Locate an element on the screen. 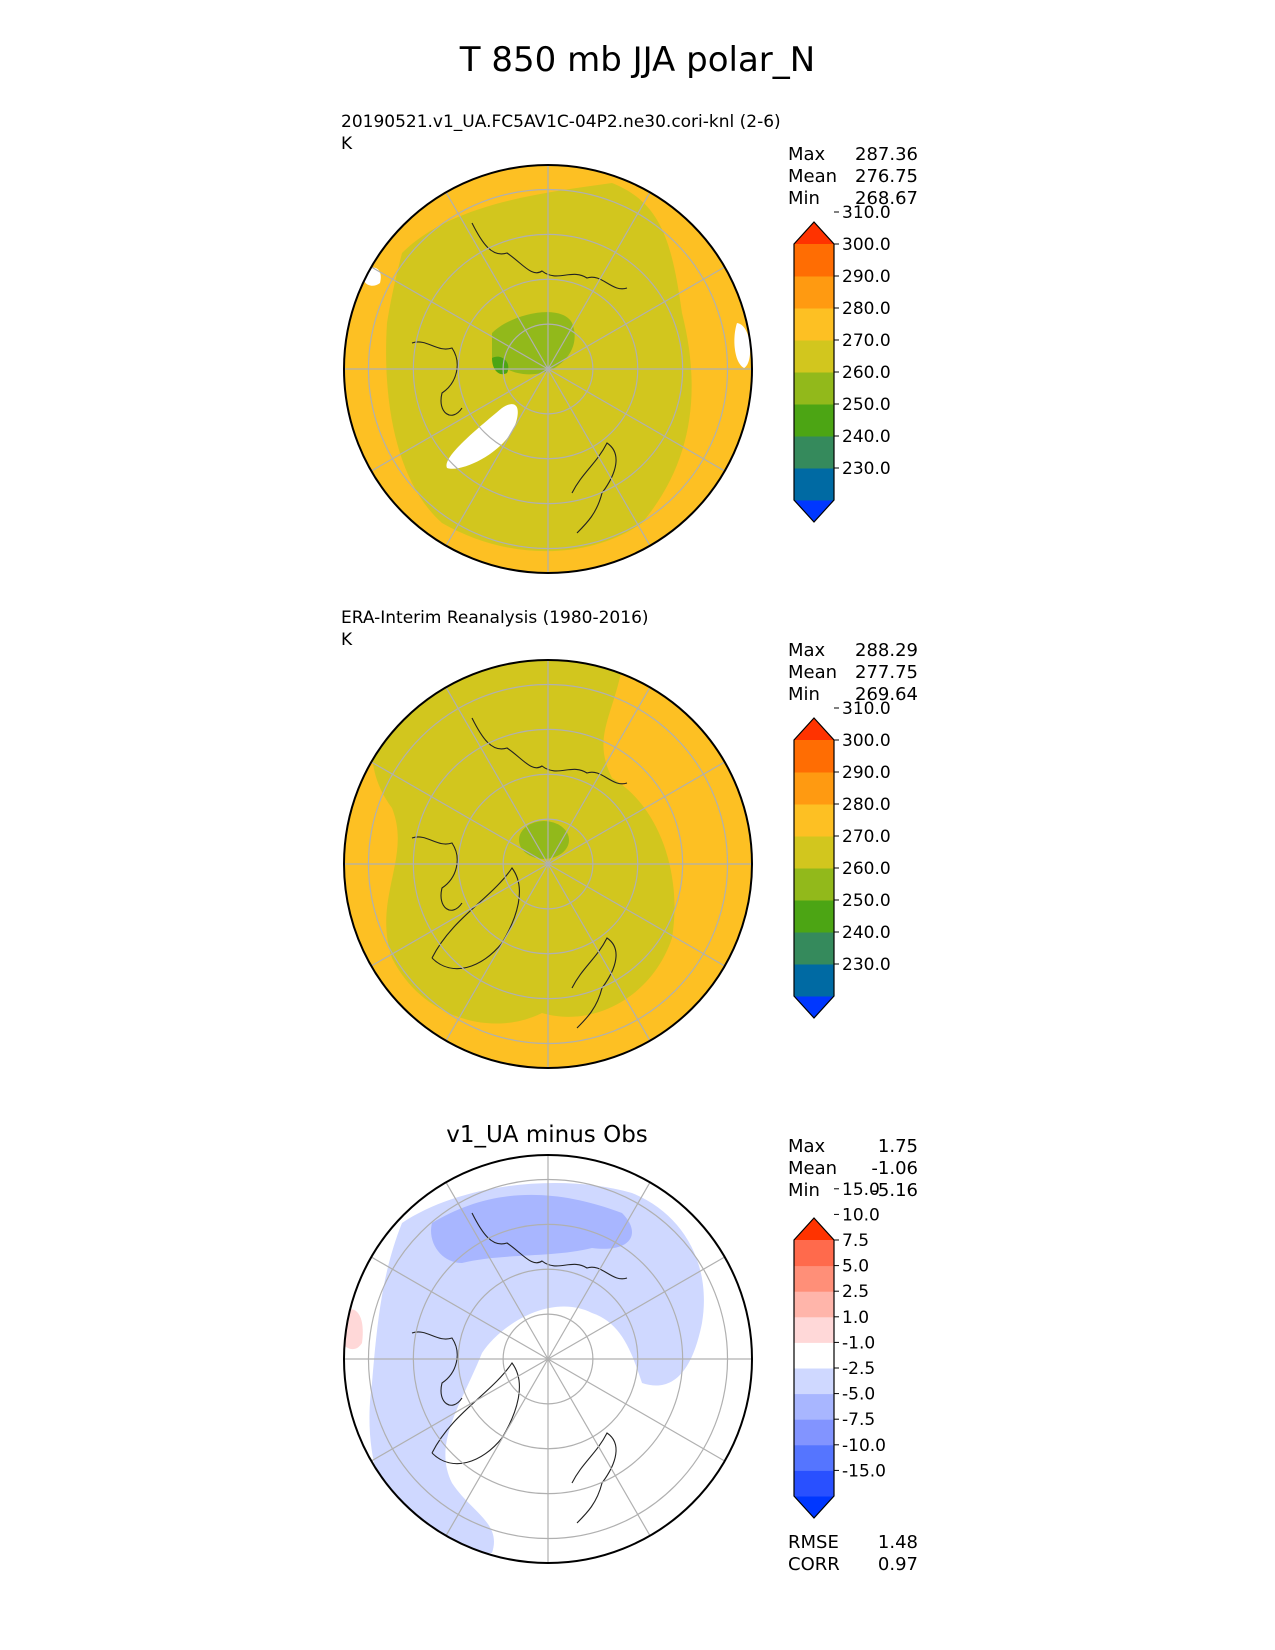 This screenshot has width=1275, height=1650. corr-value: 0.97 is located at coordinates (897, 1564).